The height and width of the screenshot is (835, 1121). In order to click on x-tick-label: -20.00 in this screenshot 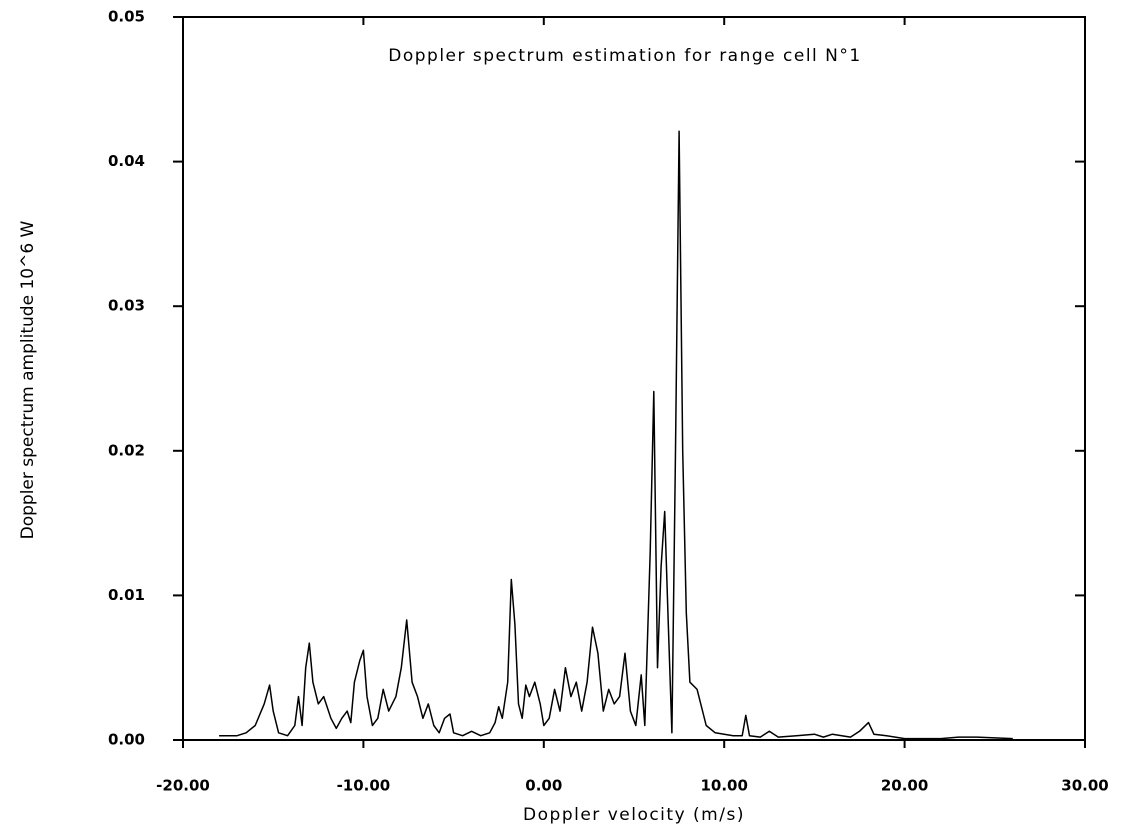, I will do `click(183, 786)`.